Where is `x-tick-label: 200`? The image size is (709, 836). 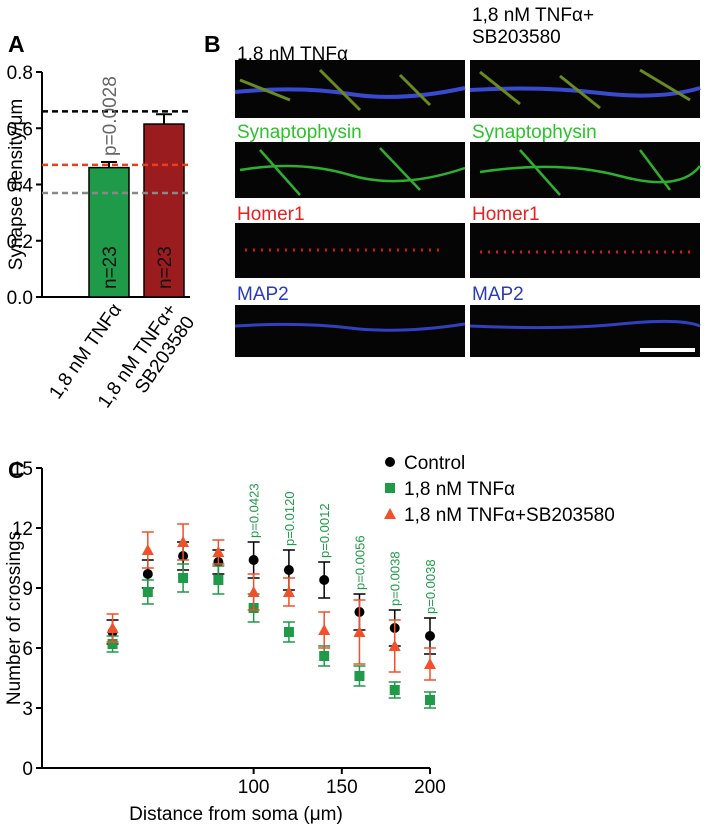 x-tick-label: 200 is located at coordinates (430, 787).